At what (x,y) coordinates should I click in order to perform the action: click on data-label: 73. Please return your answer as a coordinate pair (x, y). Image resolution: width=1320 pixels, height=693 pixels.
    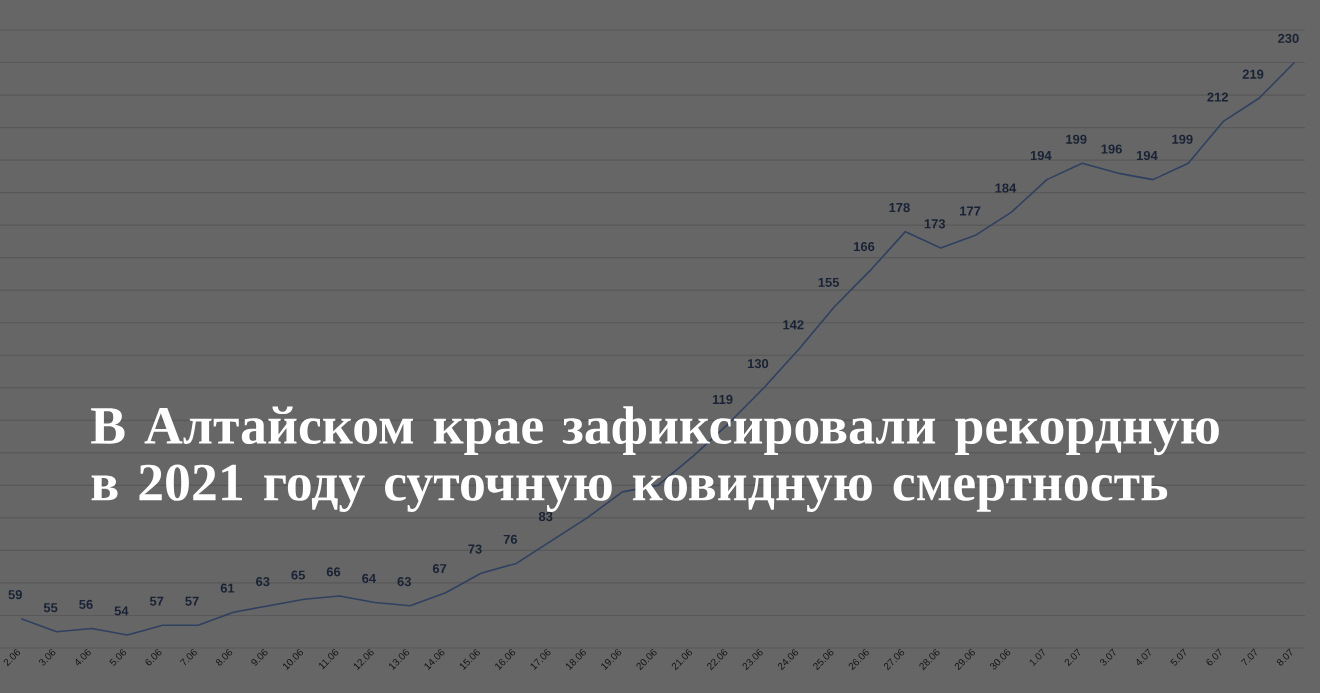
    Looking at the image, I should click on (475, 549).